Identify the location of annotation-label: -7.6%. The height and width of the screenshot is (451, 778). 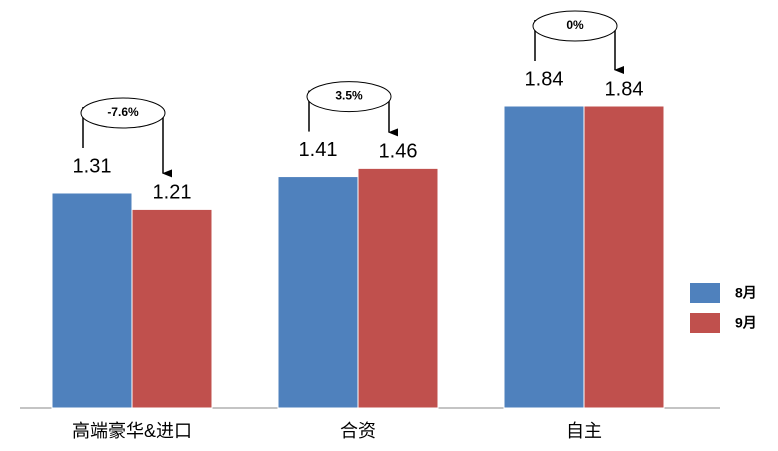
(123, 112).